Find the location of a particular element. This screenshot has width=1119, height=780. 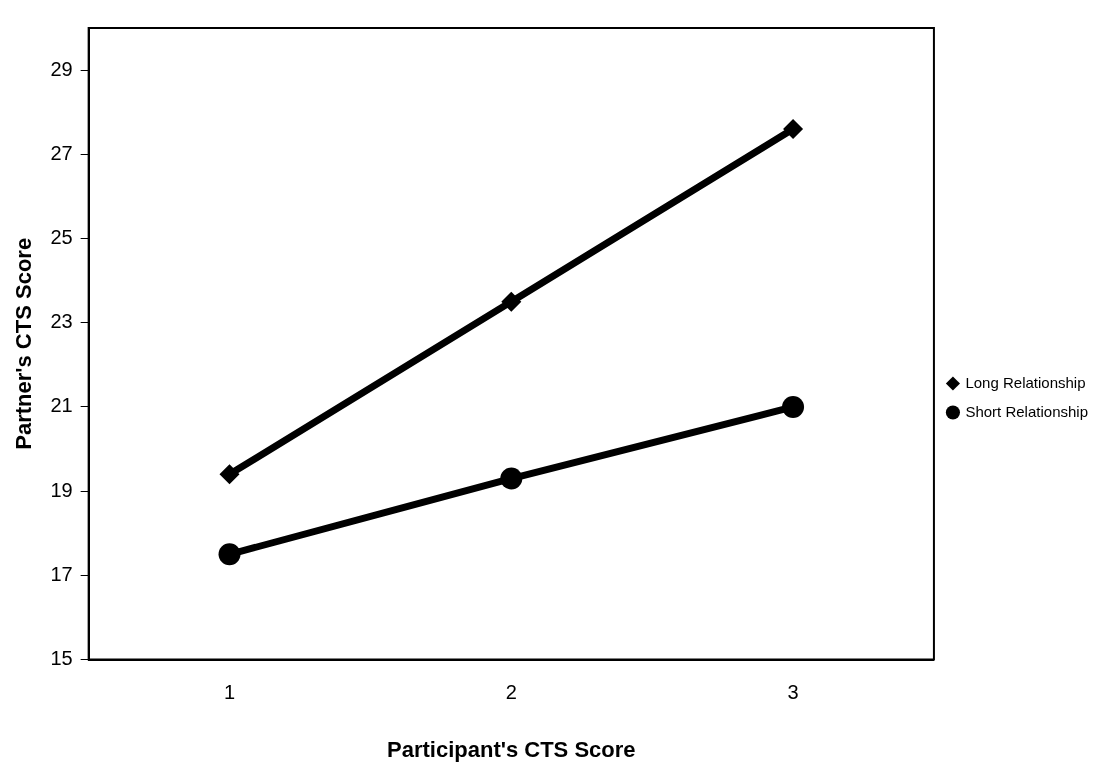

y-tick-label: 25 is located at coordinates (61, 237).